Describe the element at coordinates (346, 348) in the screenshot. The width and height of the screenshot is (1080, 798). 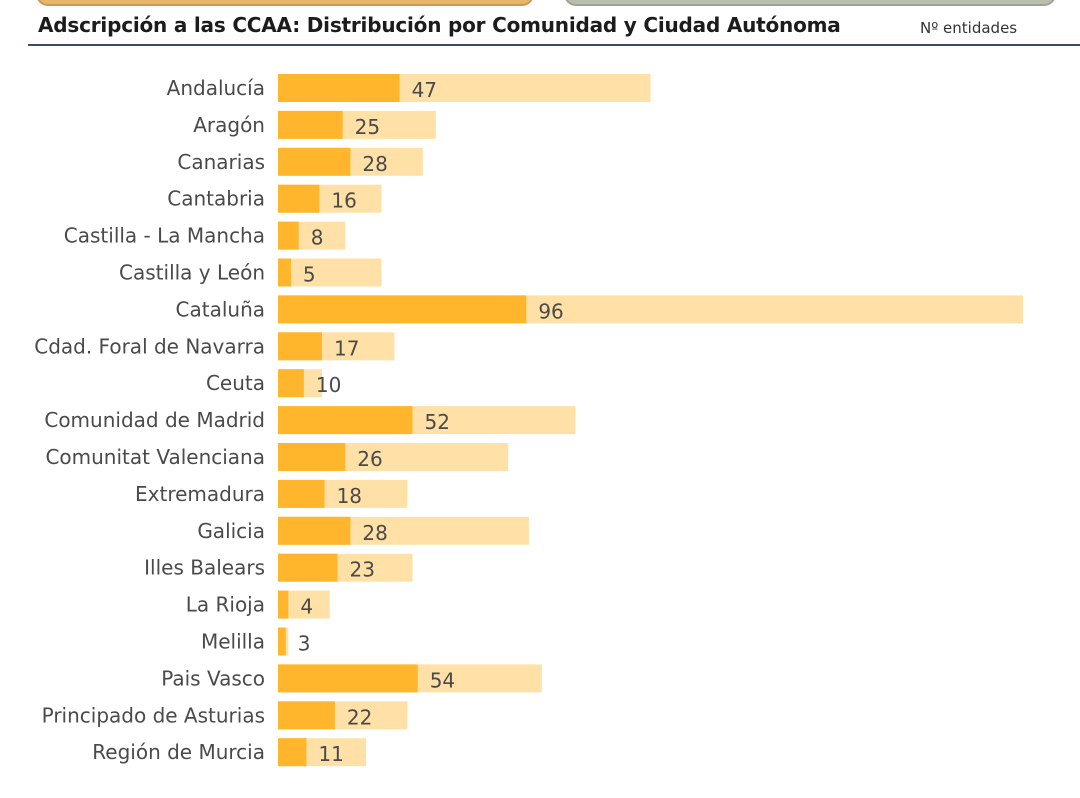
I see `value-label: 17` at that location.